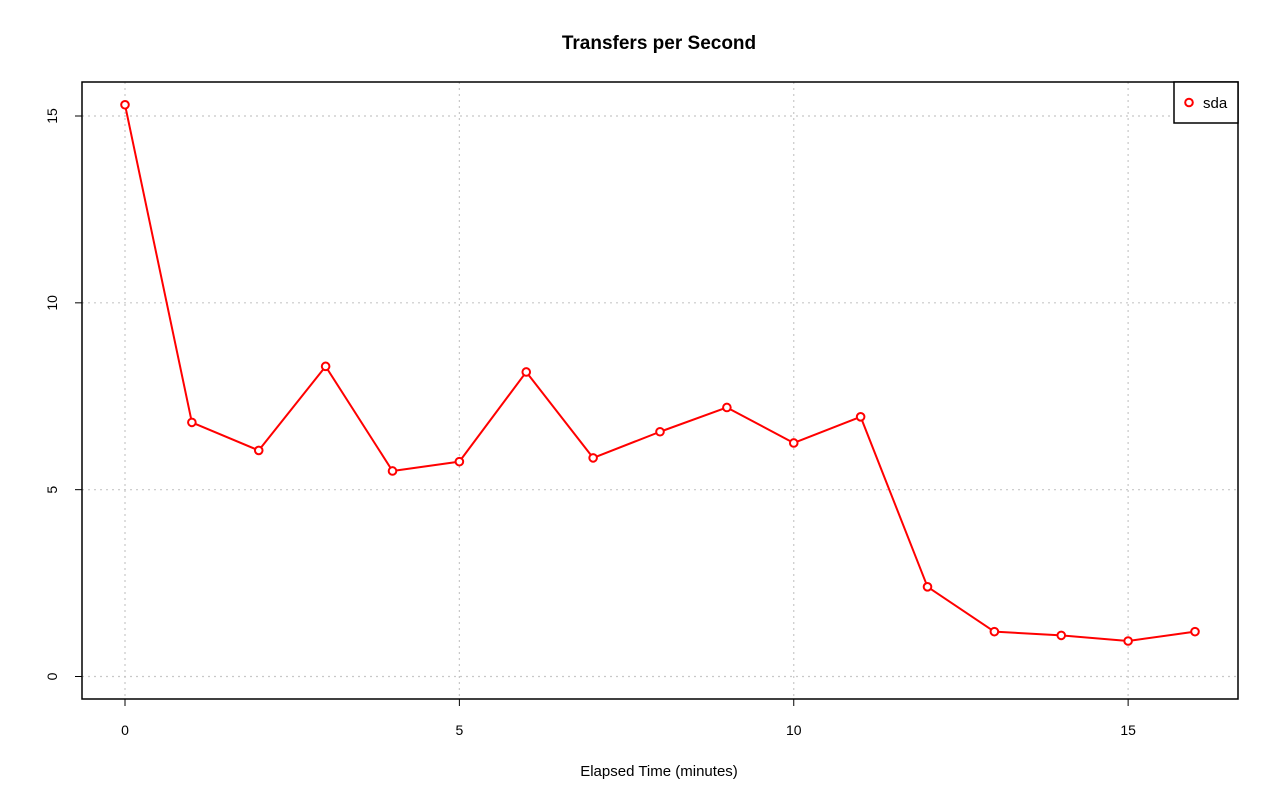 This screenshot has height=801, width=1280. Describe the element at coordinates (659, 43) in the screenshot. I see `chart-title: Transfers per Second` at that location.